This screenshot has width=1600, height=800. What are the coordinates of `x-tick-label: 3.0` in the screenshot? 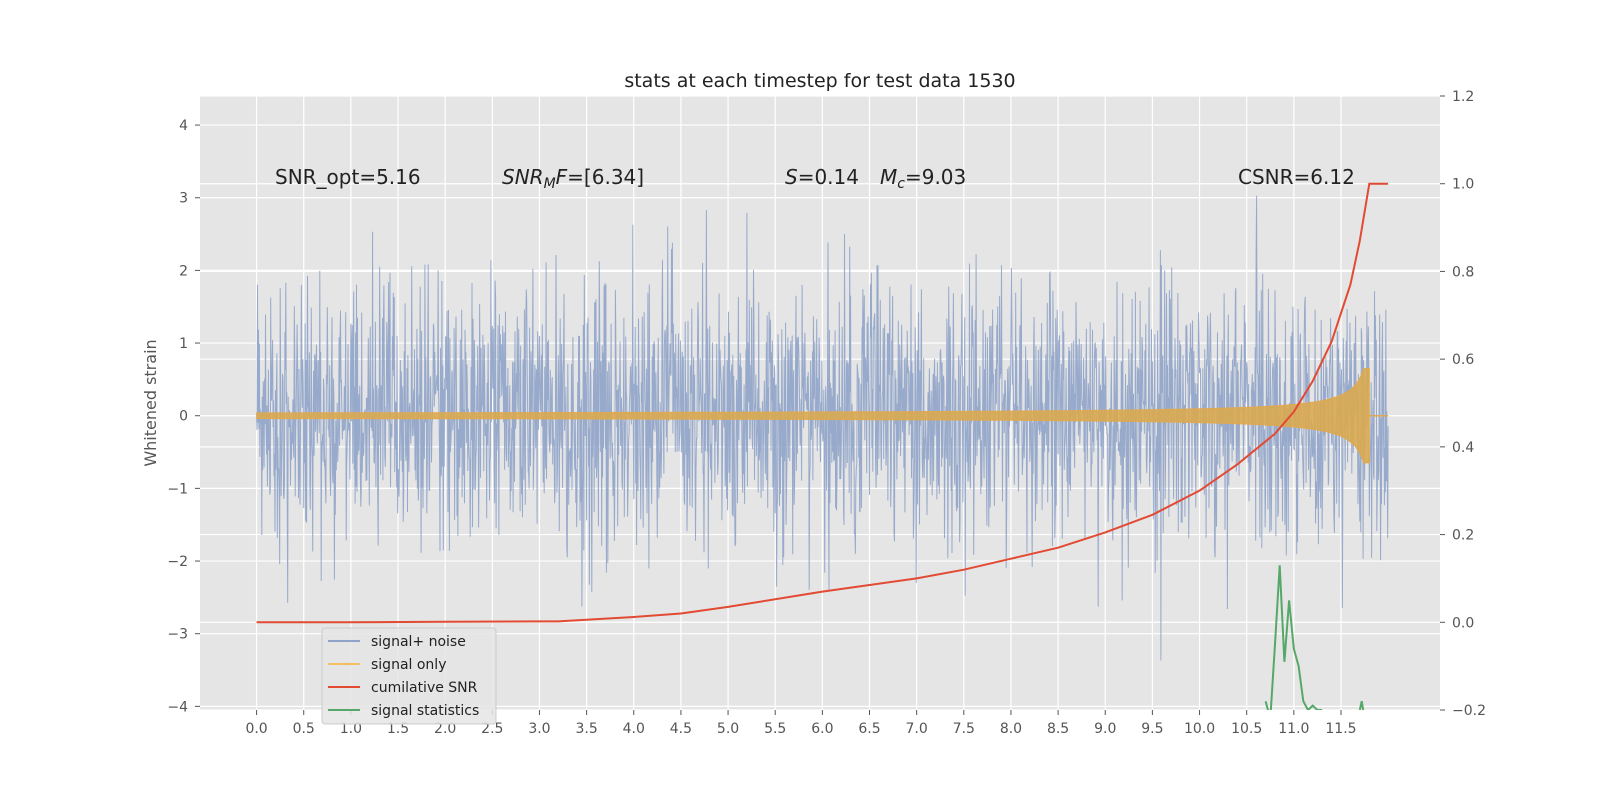 It's located at (539, 729).